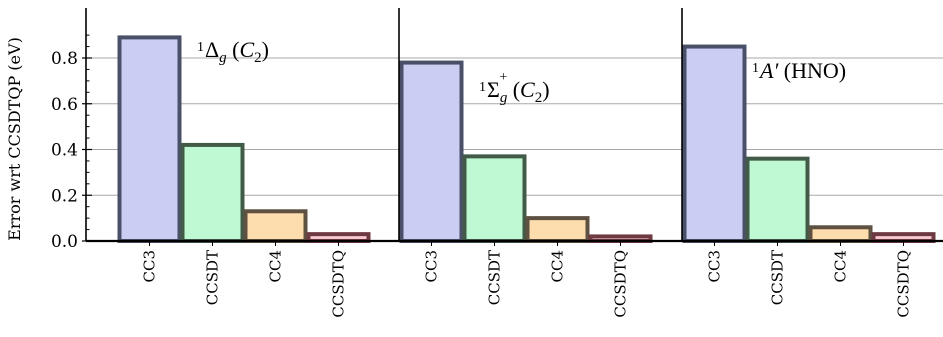 The width and height of the screenshot is (943, 337). Describe the element at coordinates (14, 139) in the screenshot. I see `y-axis-label: Error wrt CCSDTQP (eV)` at that location.